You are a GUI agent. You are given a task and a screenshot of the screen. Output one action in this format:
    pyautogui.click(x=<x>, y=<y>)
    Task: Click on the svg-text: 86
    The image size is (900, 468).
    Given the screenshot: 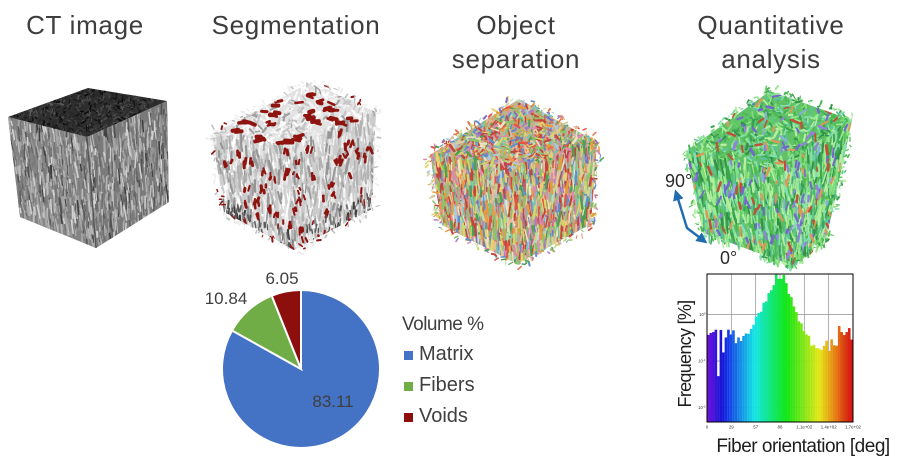 What is the action you would take?
    pyautogui.click(x=780, y=427)
    